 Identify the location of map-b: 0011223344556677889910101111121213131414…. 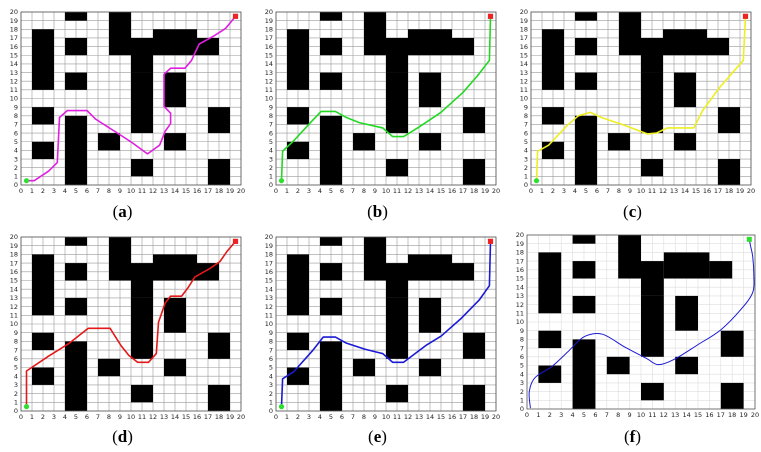
(382, 101).